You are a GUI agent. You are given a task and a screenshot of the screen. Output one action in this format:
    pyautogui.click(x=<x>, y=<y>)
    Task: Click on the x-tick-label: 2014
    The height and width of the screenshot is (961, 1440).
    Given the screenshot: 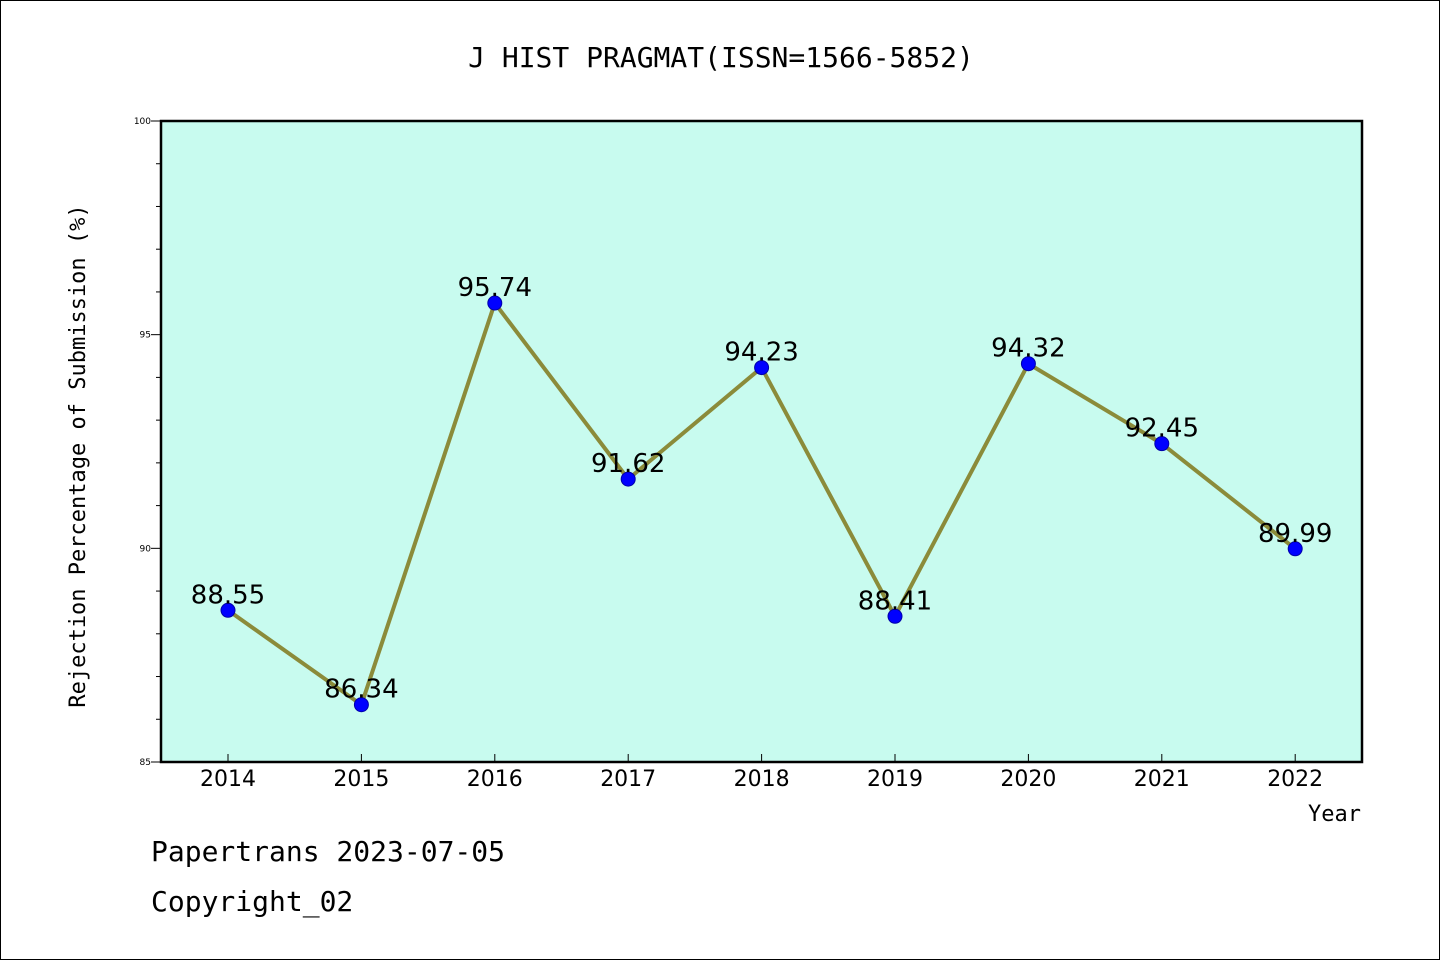 What is the action you would take?
    pyautogui.click(x=228, y=779)
    